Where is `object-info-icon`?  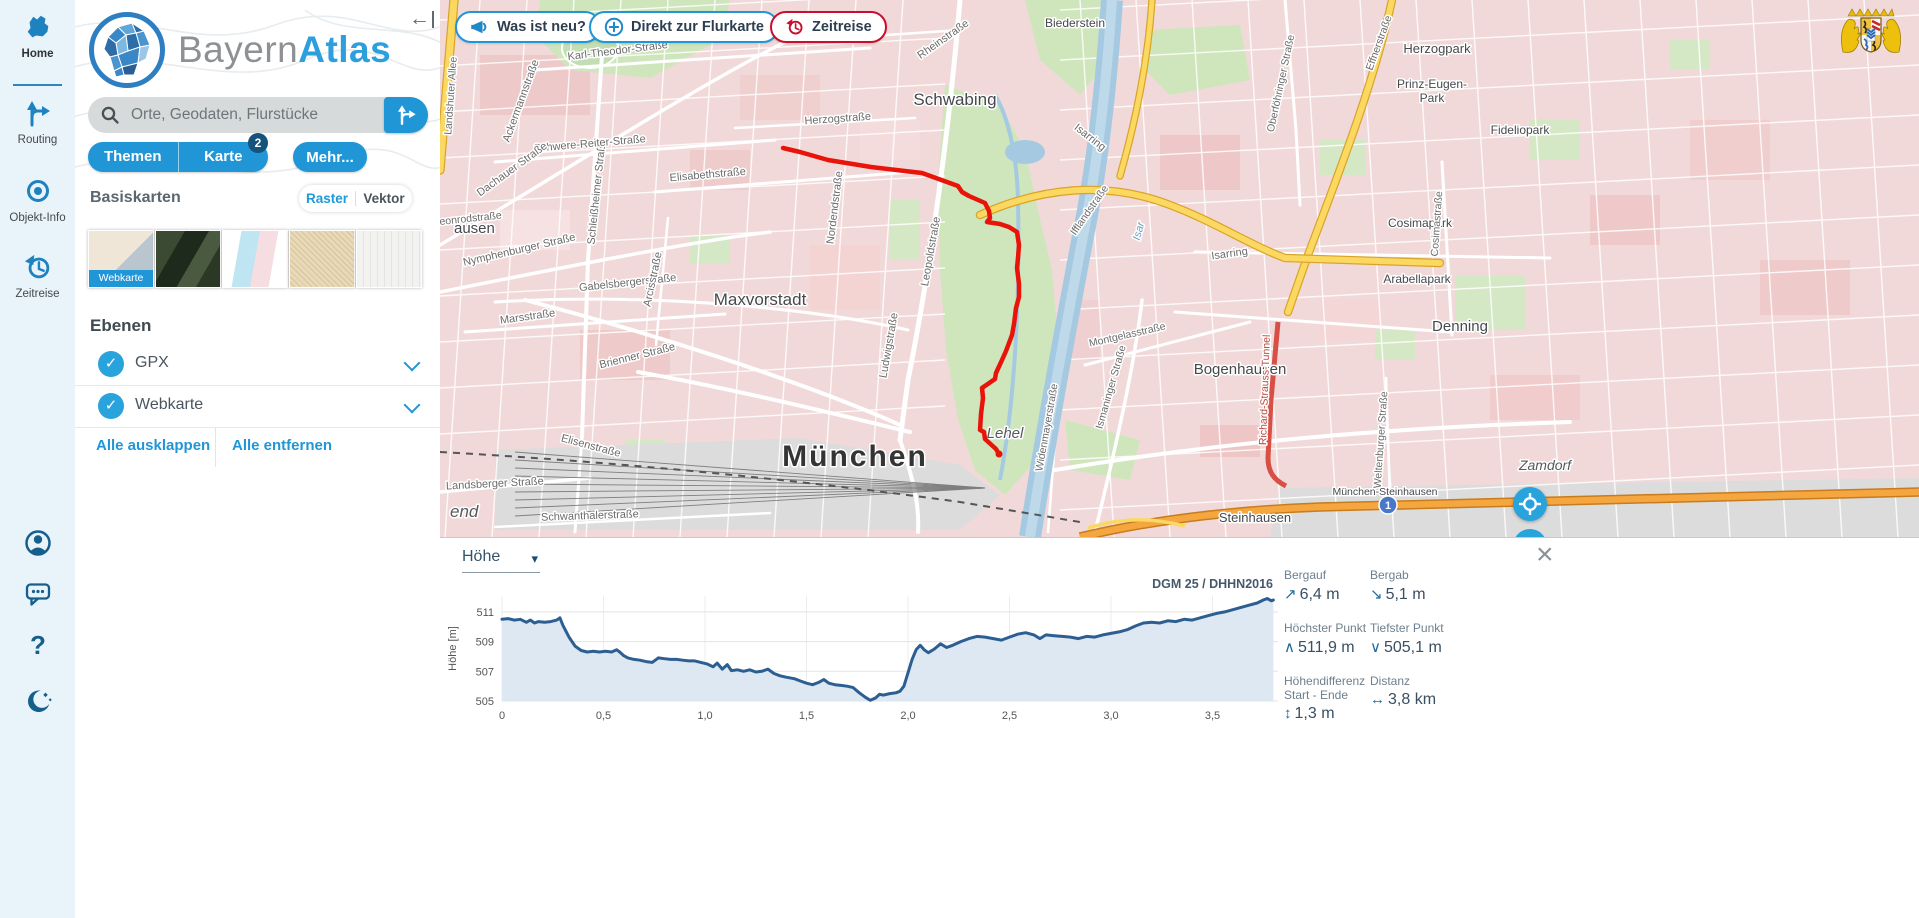 object-info-icon is located at coordinates (38, 192).